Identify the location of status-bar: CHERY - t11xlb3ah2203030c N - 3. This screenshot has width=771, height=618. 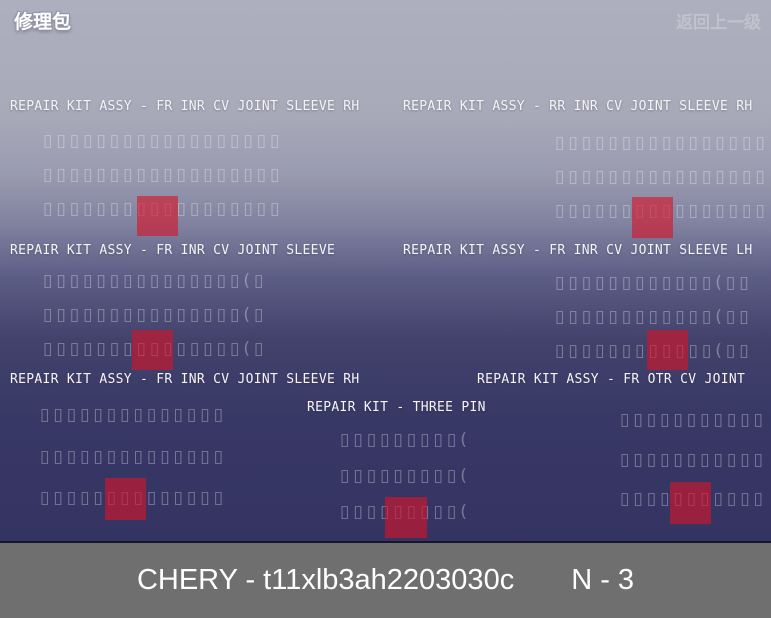
(385, 579).